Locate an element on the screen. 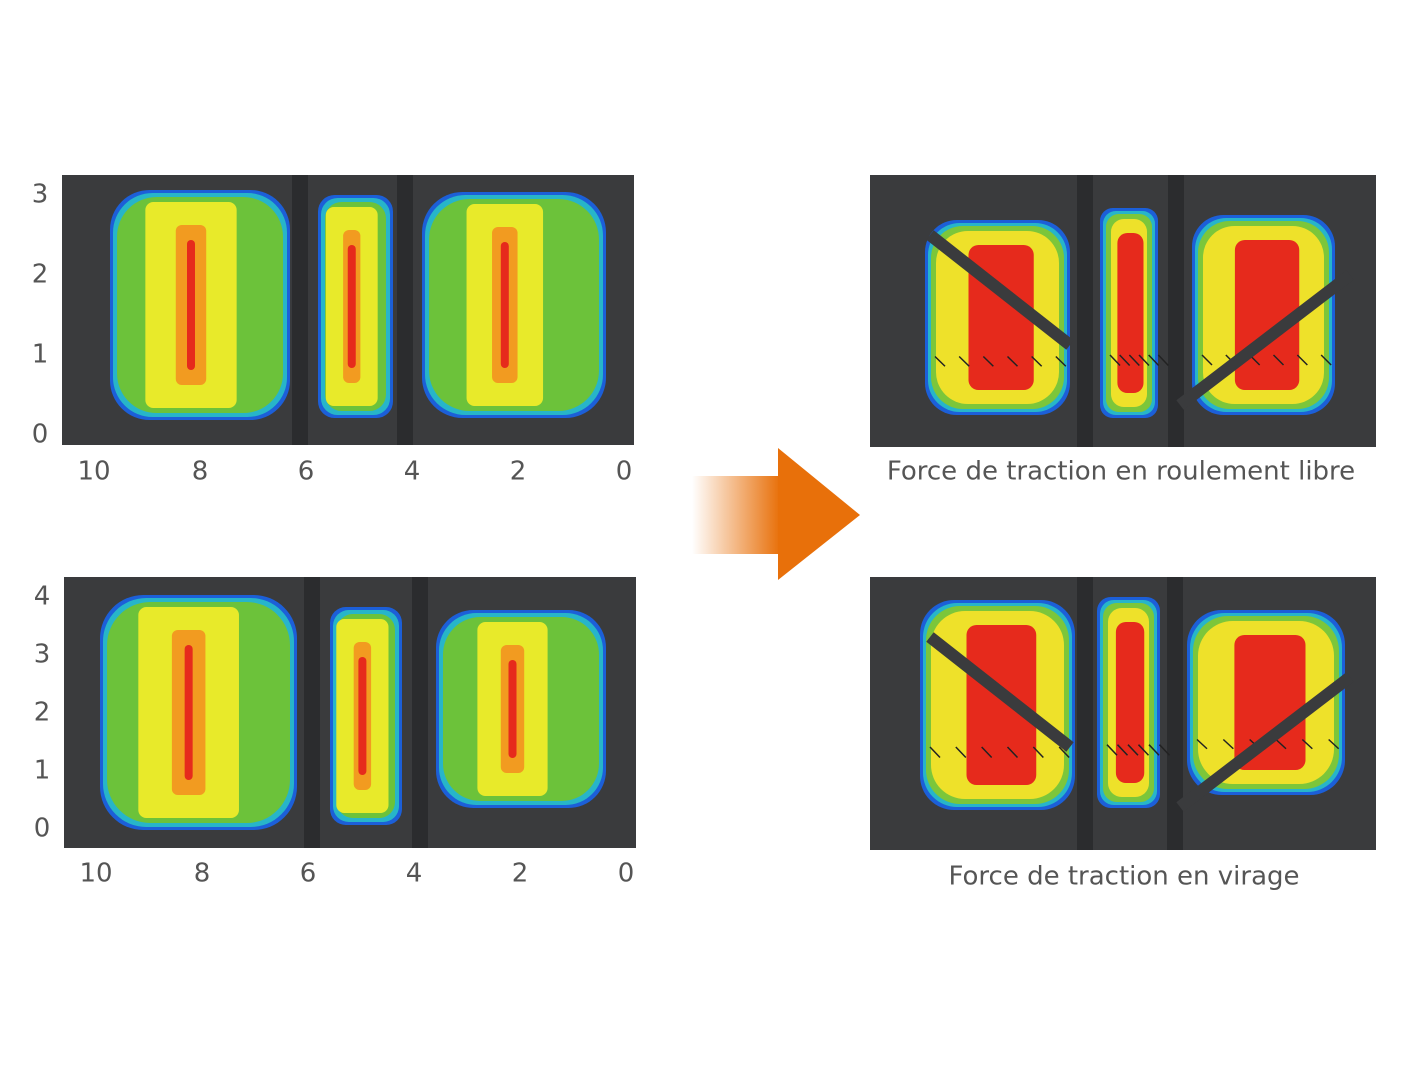 The image size is (1416, 1076). arrow-shaft is located at coordinates (736, 515).